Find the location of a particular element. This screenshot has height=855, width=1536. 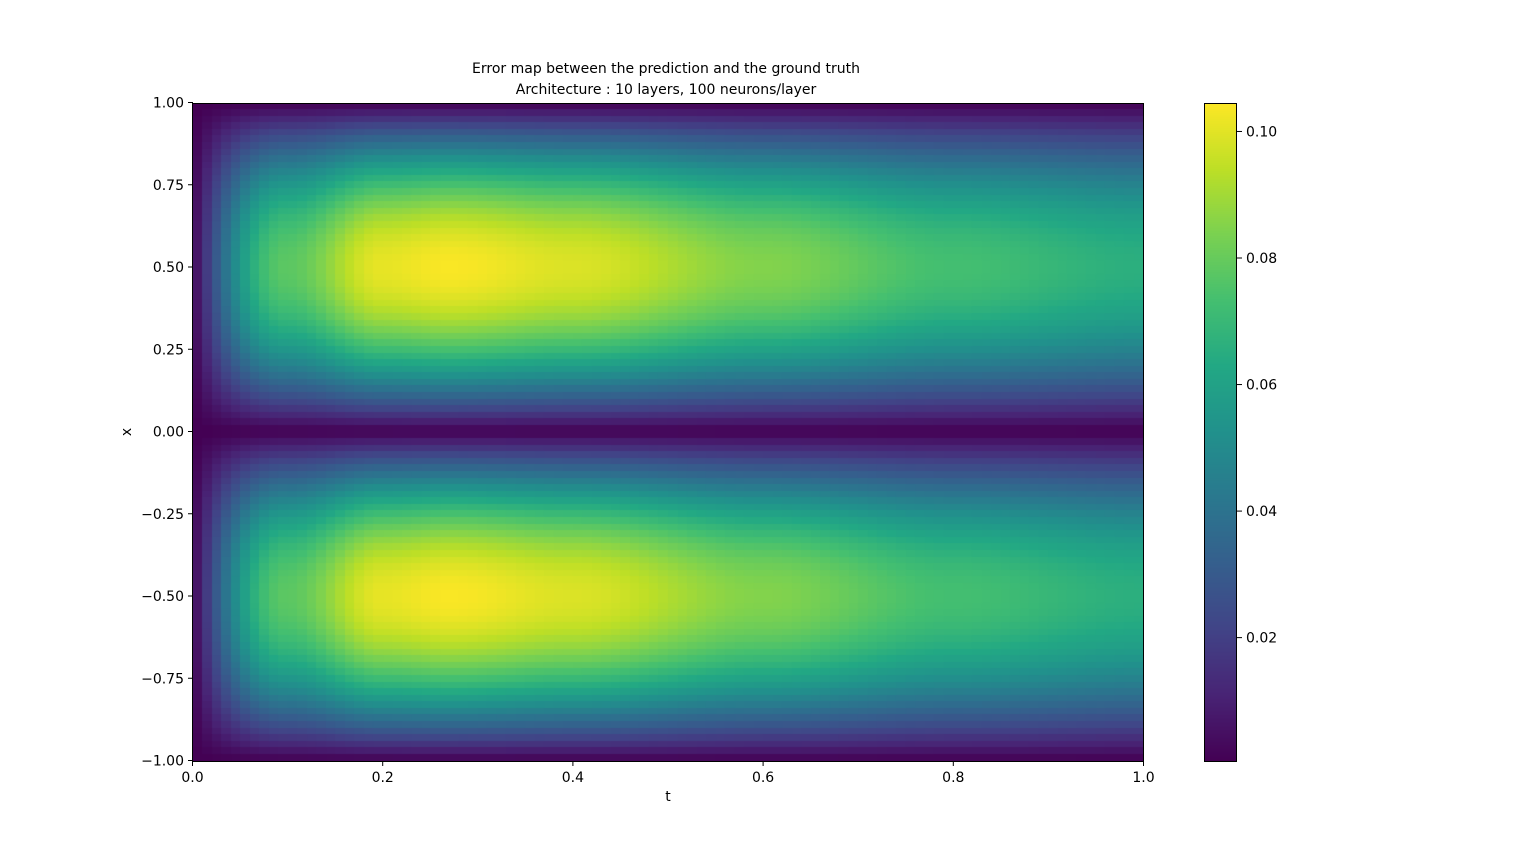

colorbar-tick-label: 0.02 is located at coordinates (1261, 639).